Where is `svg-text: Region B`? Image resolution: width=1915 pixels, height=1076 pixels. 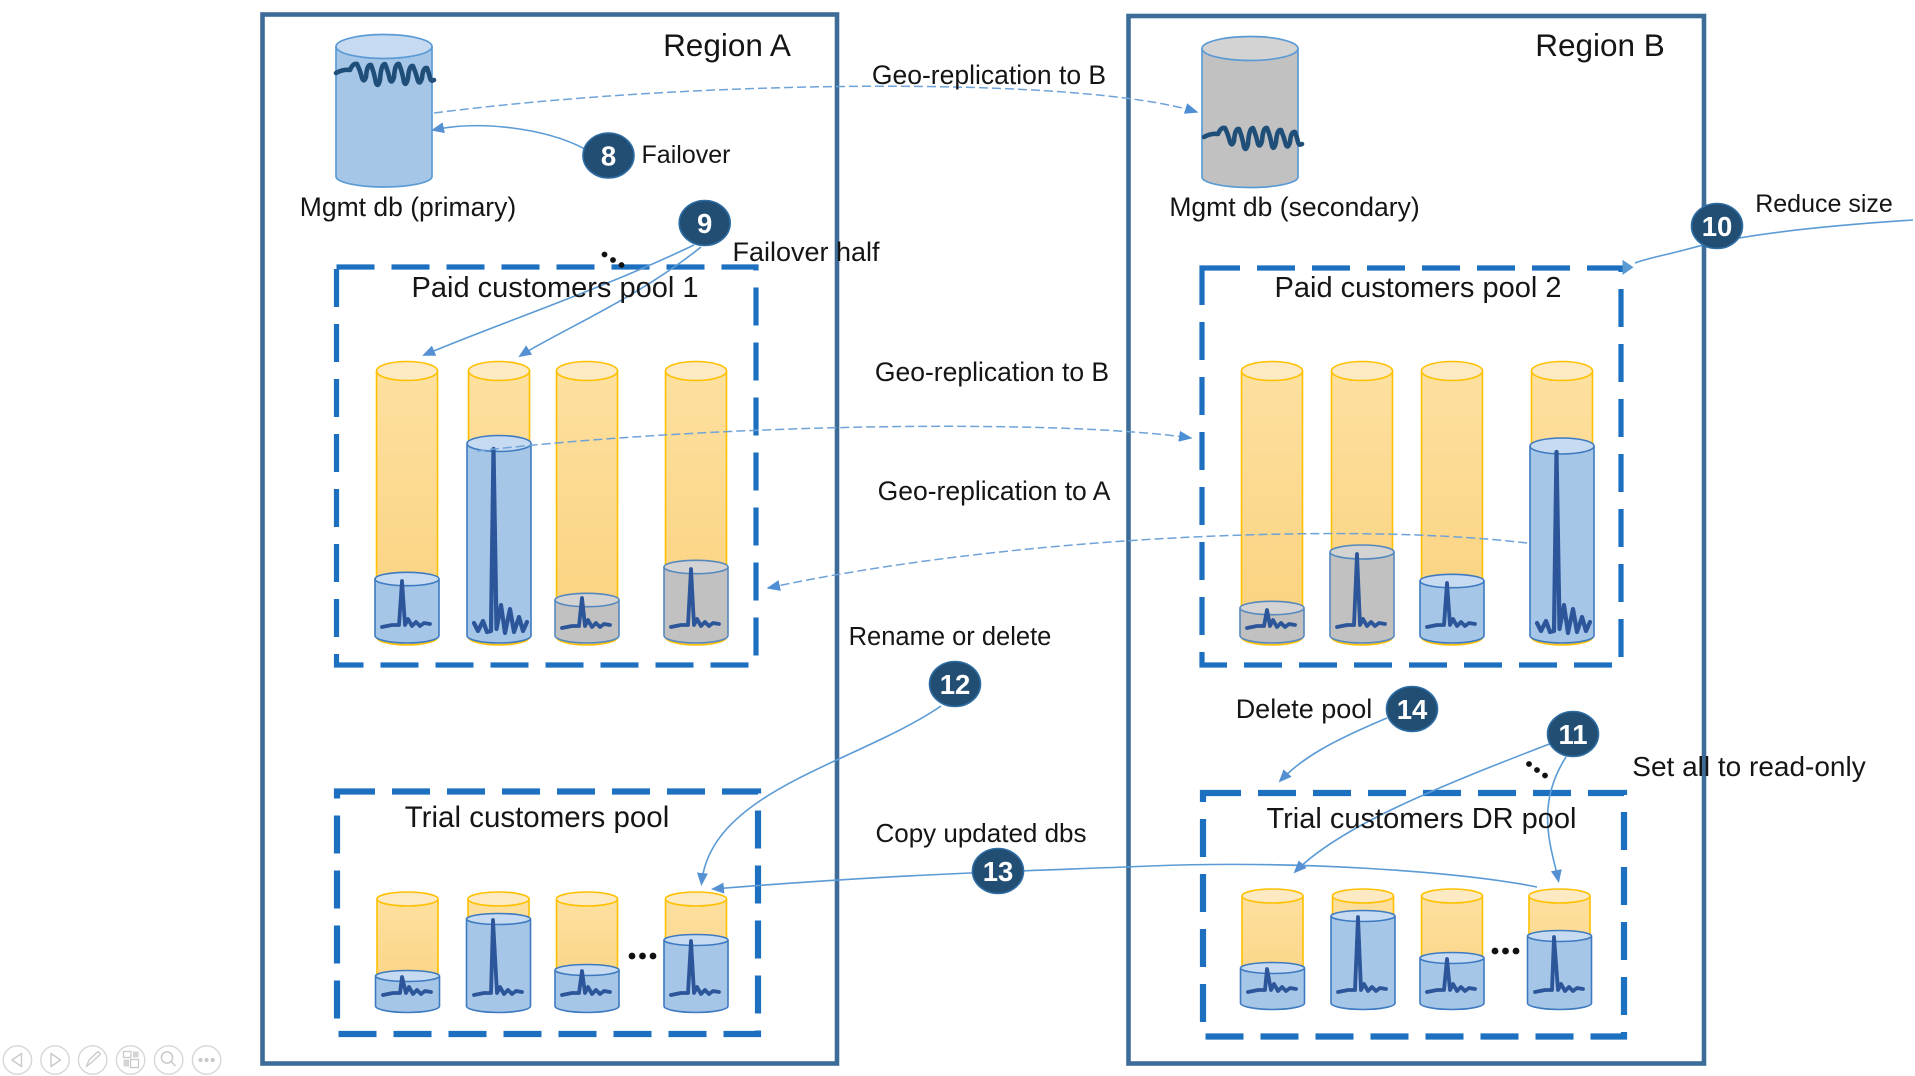
svg-text: Region B is located at coordinates (1600, 45).